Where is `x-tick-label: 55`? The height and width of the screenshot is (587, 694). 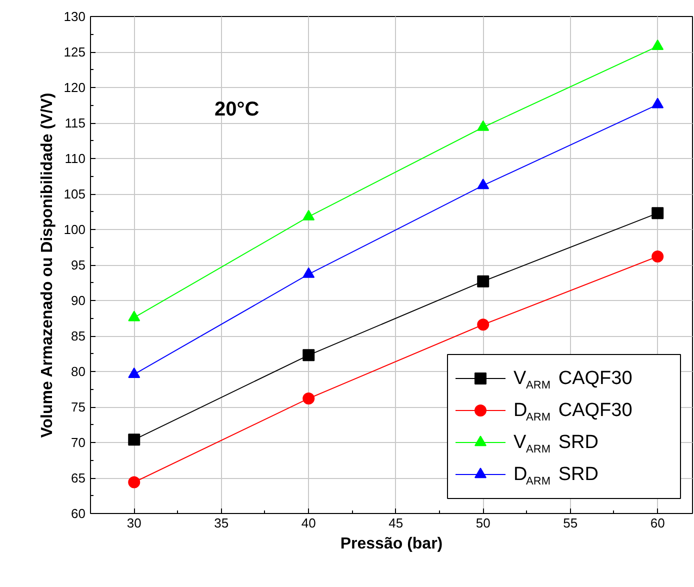
x-tick-label: 55 is located at coordinates (570, 523).